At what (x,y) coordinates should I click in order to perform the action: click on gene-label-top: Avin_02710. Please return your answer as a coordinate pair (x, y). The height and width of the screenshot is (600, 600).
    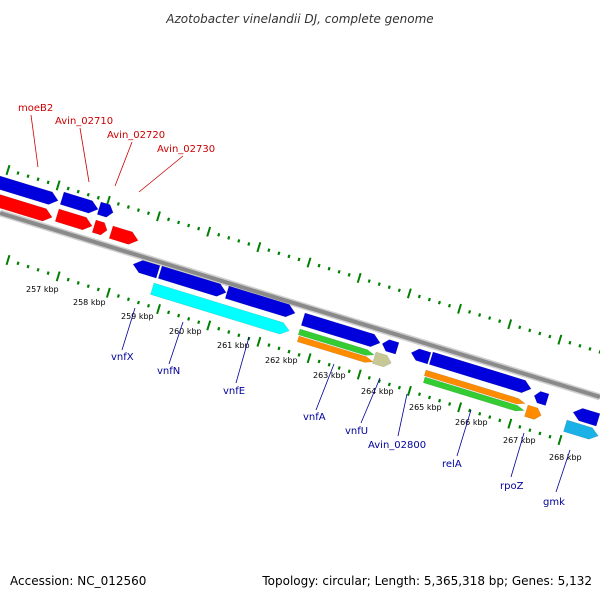
    Looking at the image, I should click on (84, 121).